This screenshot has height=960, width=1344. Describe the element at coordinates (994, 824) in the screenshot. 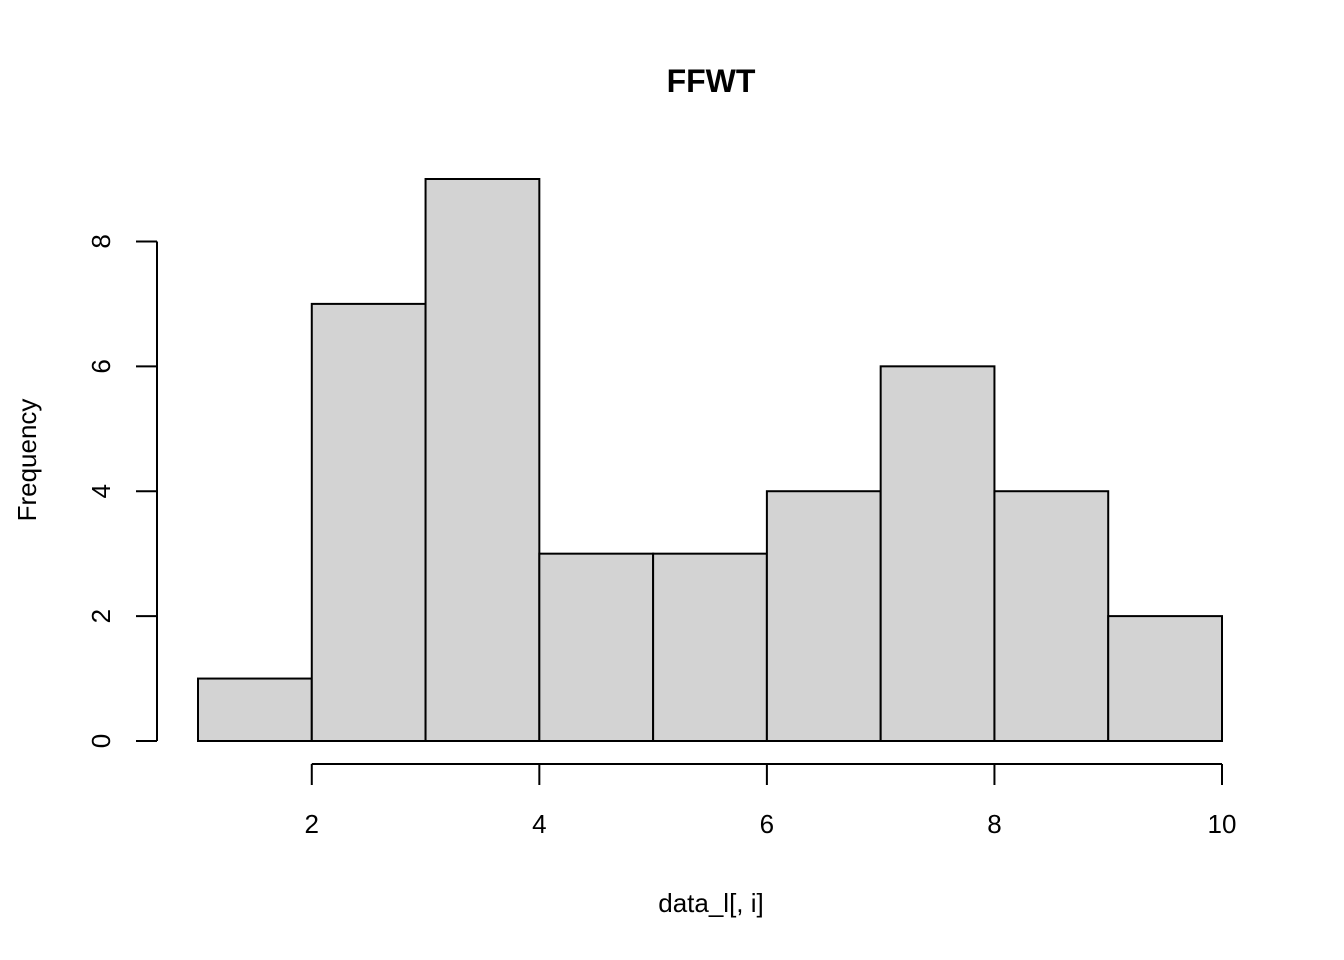

I see `x-tick-label: 8` at that location.